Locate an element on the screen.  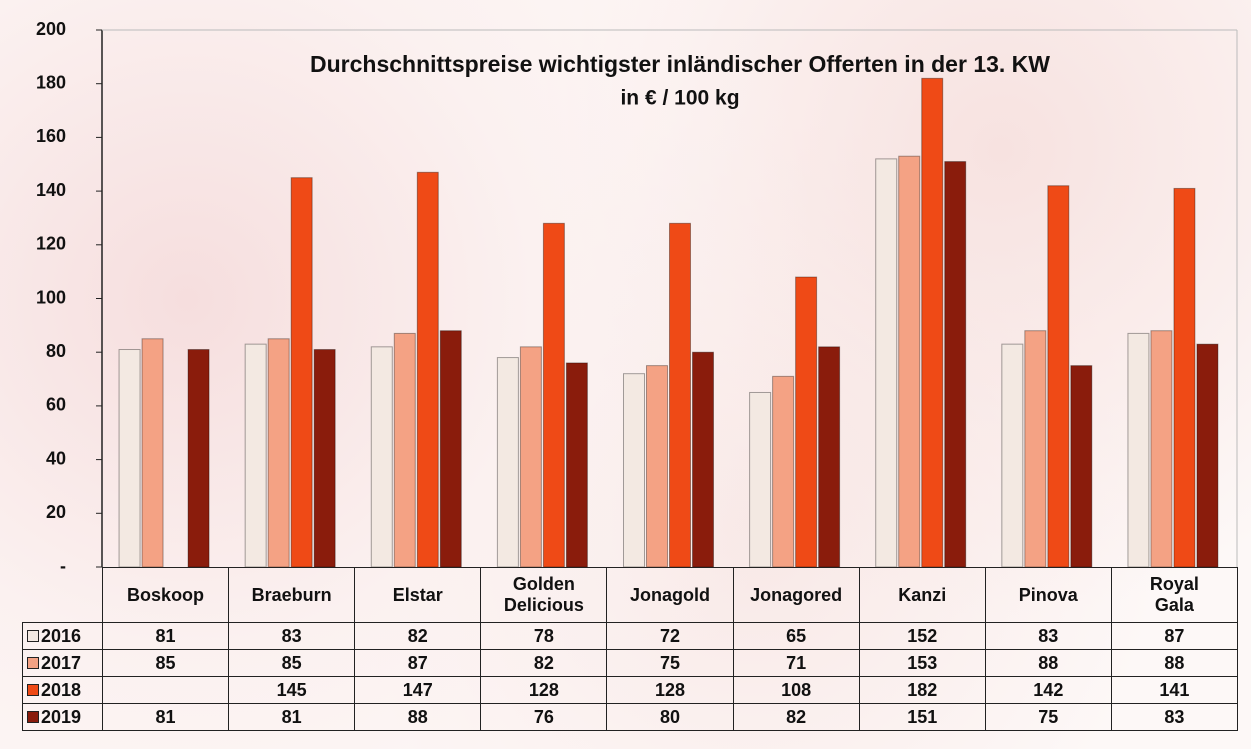
table-corner is located at coordinates (62, 595).